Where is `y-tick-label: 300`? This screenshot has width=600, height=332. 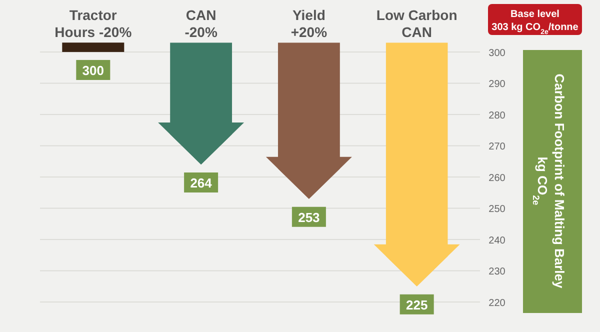 y-tick-label: 300 is located at coordinates (497, 53).